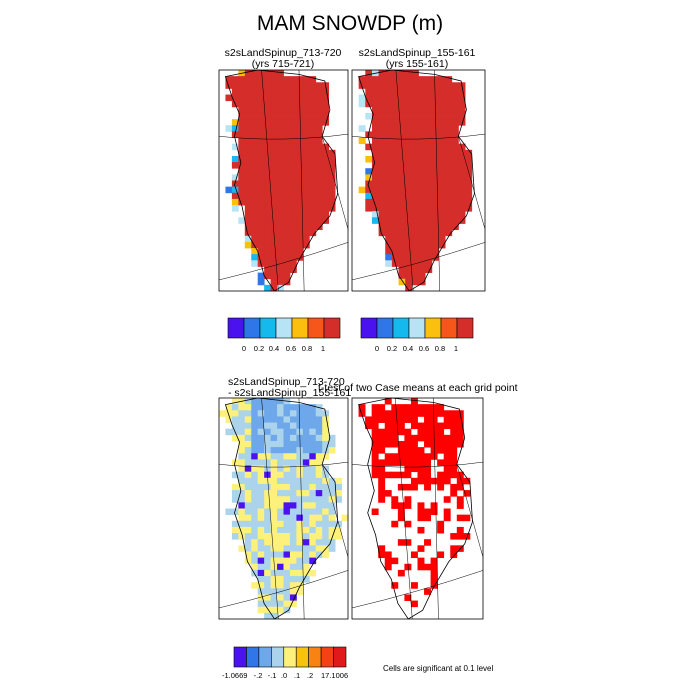 The height and width of the screenshot is (700, 700). I want to click on cbar2-tick-label: 0.8, so click(440, 348).